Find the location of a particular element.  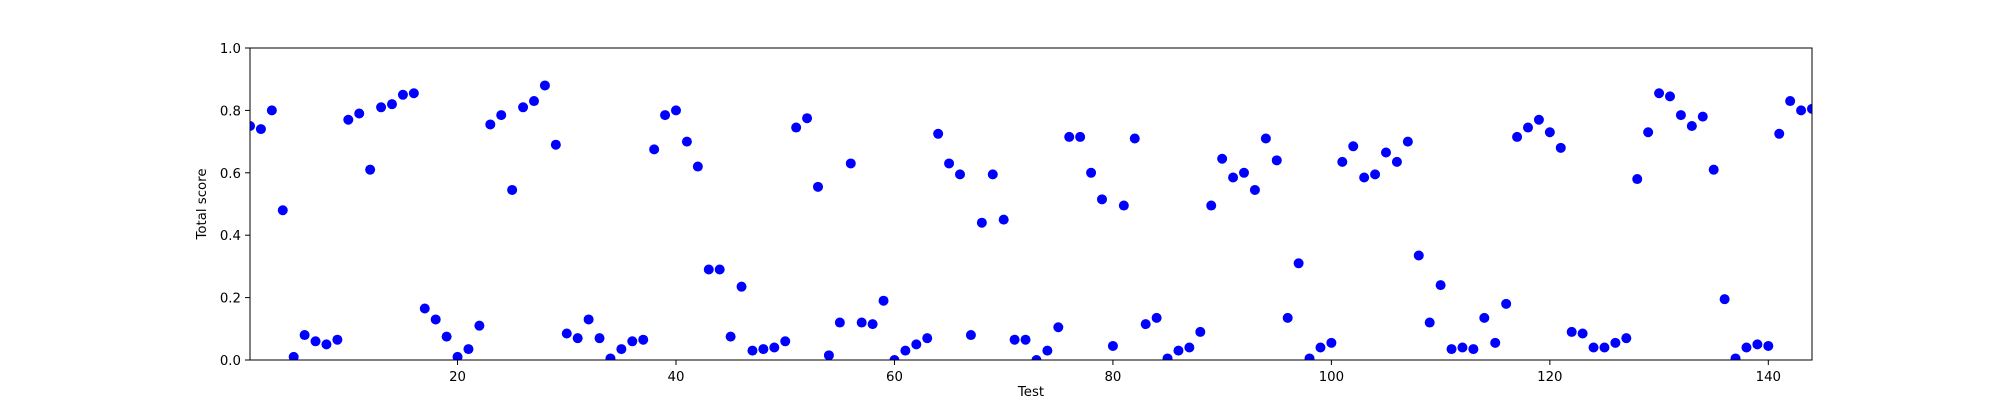

y-tick-label: 0.8 is located at coordinates (230, 111).